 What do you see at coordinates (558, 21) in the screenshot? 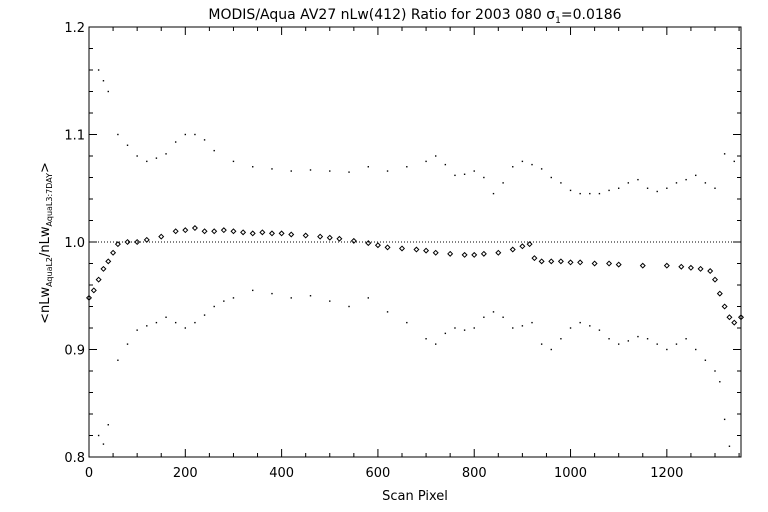
I see `chart-title-sigma-sub: 1` at bounding box center [558, 21].